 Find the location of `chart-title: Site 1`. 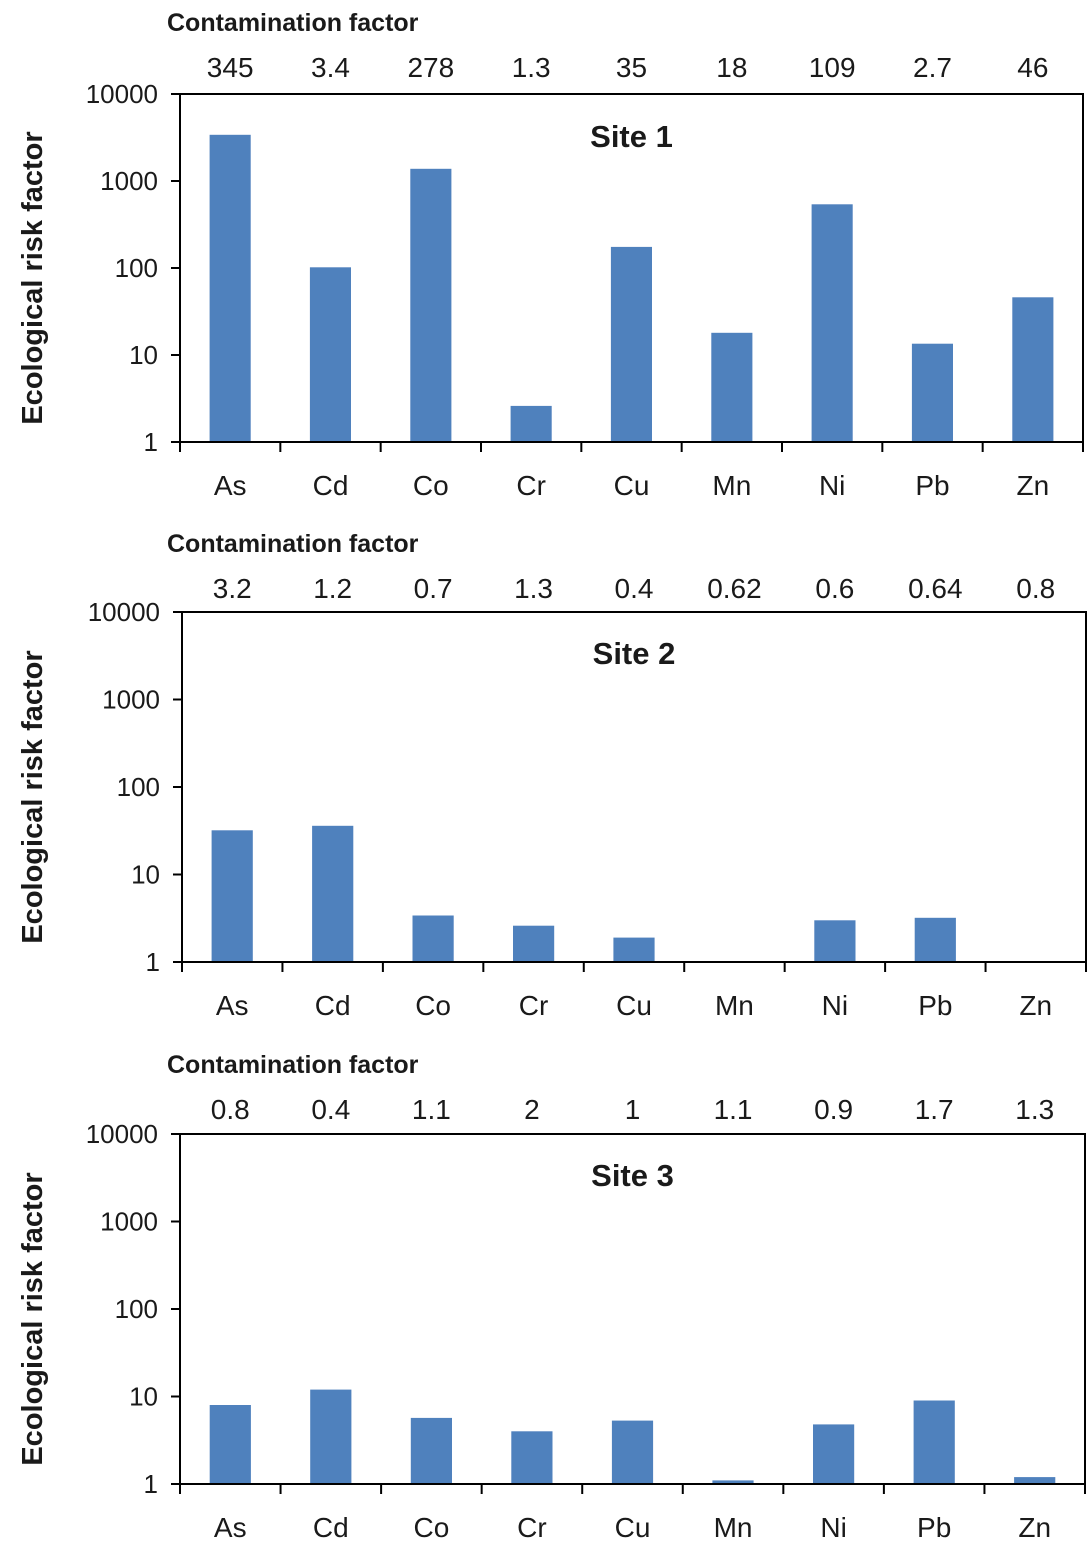

chart-title: Site 1 is located at coordinates (631, 136).